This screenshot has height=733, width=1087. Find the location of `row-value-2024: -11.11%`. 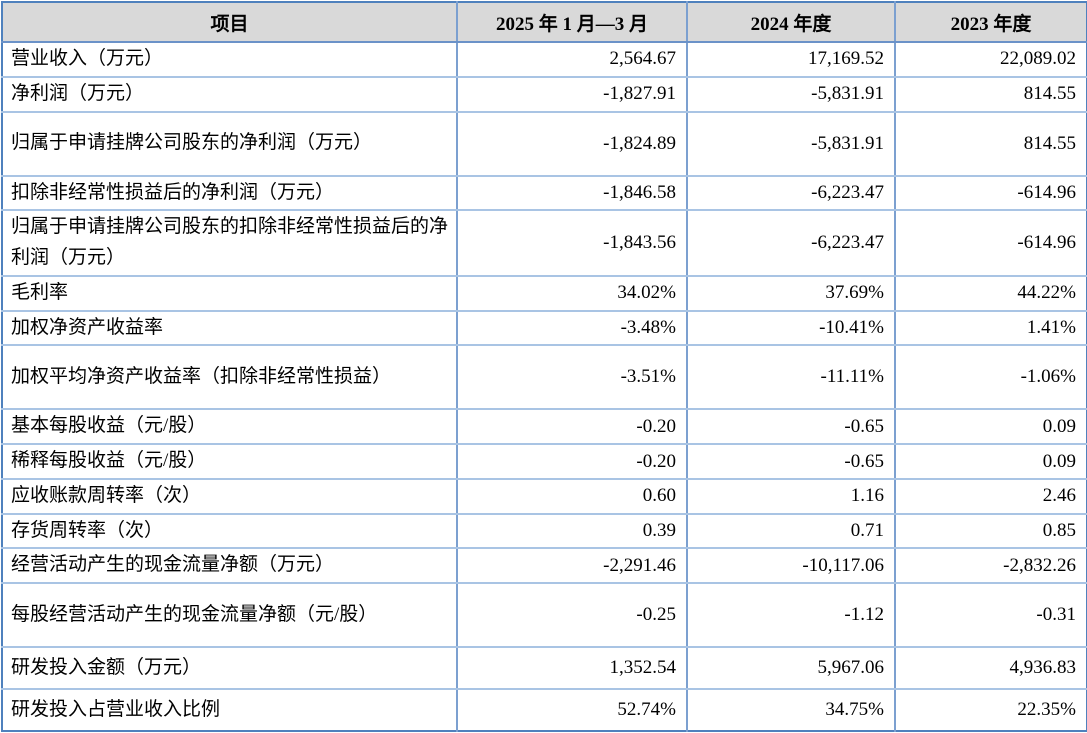

row-value-2024: -11.11% is located at coordinates (791, 378).